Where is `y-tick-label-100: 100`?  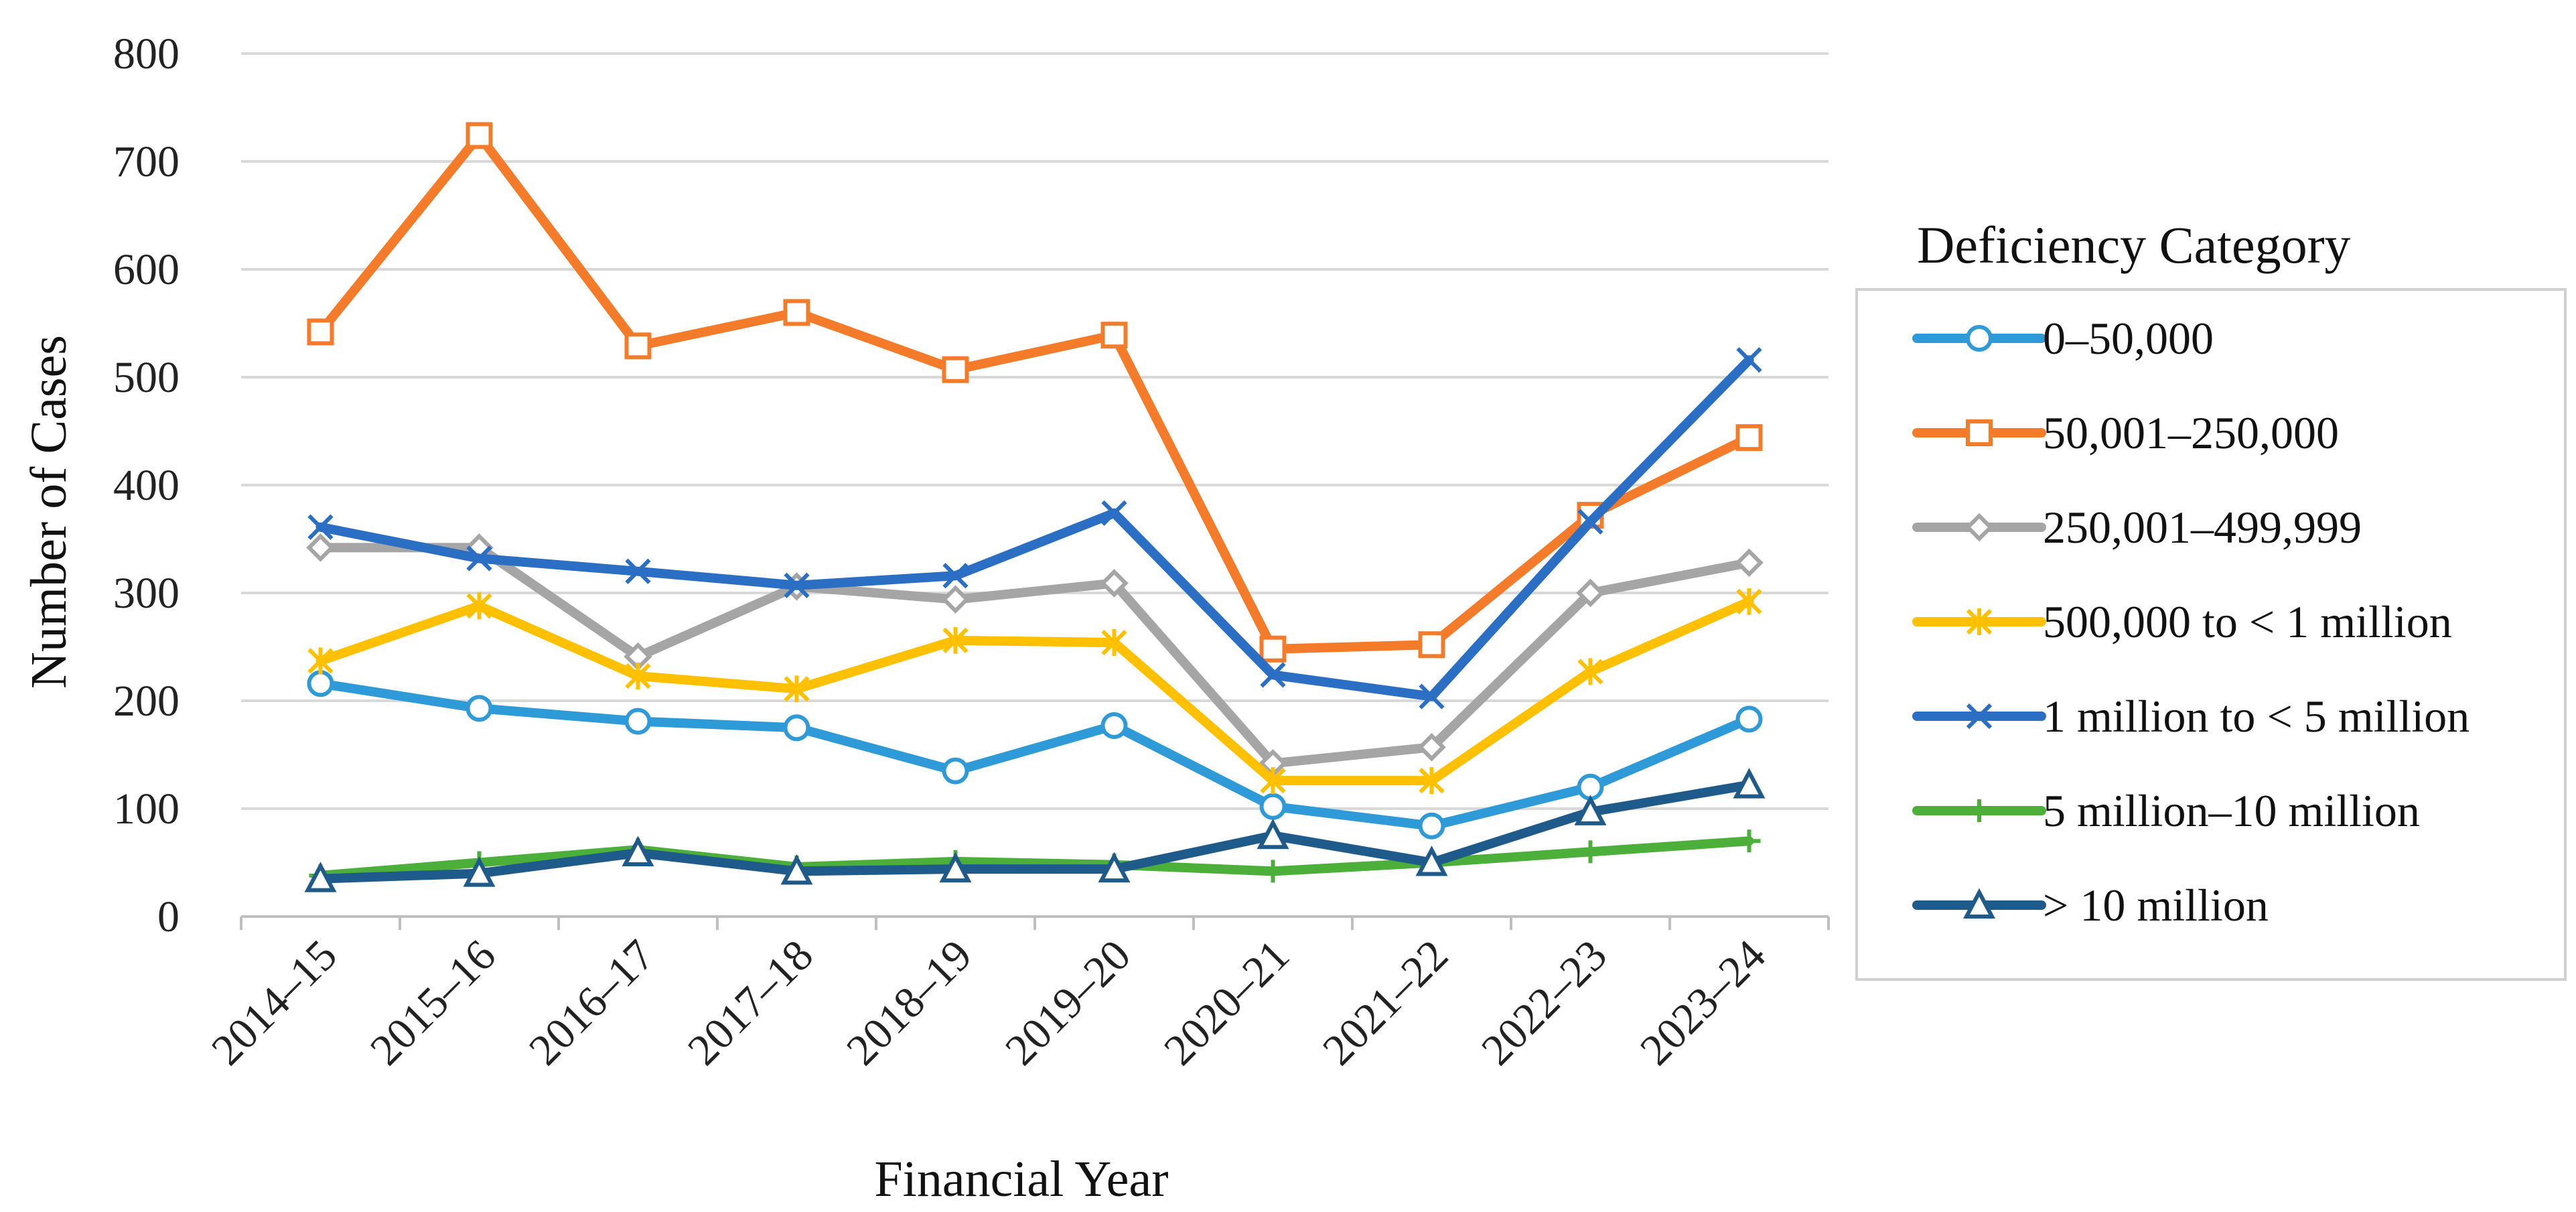
y-tick-label-100: 100 is located at coordinates (146, 809).